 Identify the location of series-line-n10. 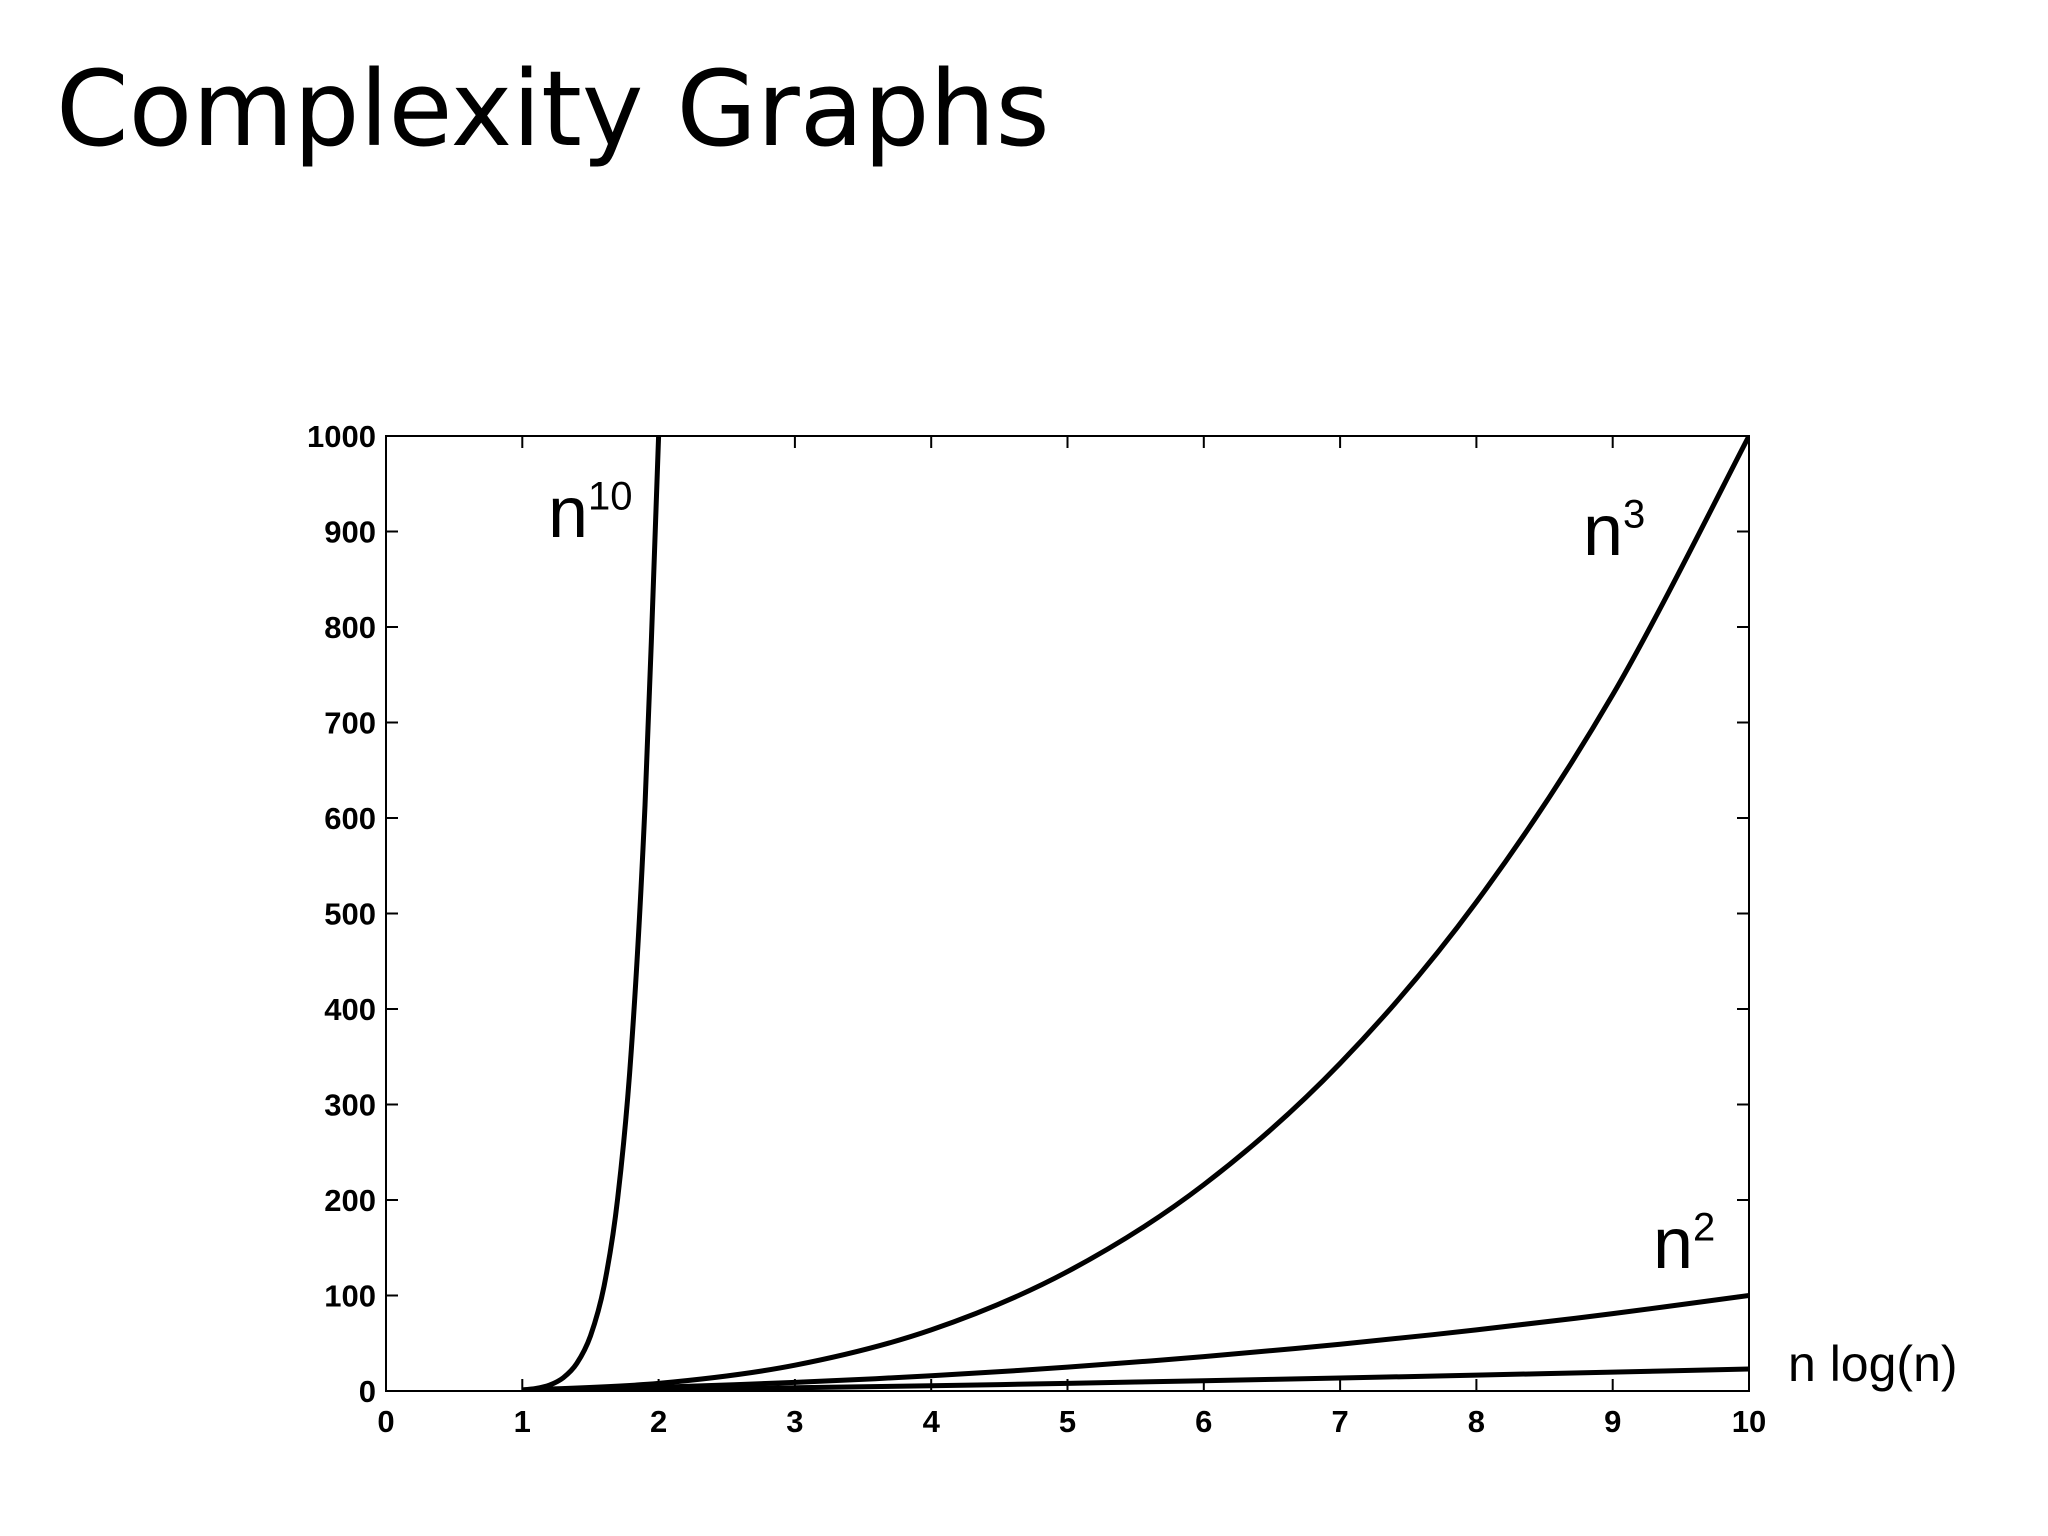
(592, 913).